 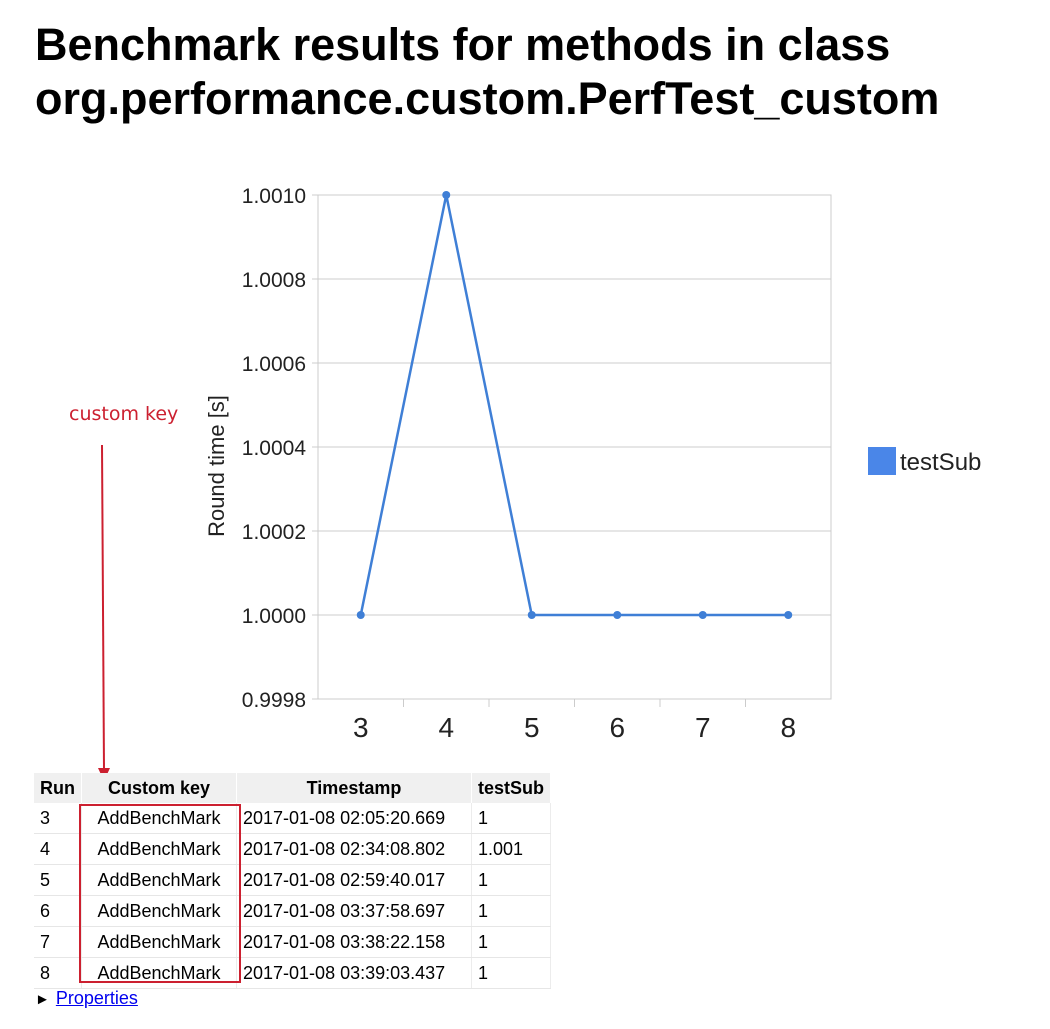 I want to click on legend: testSub, so click(x=924, y=461).